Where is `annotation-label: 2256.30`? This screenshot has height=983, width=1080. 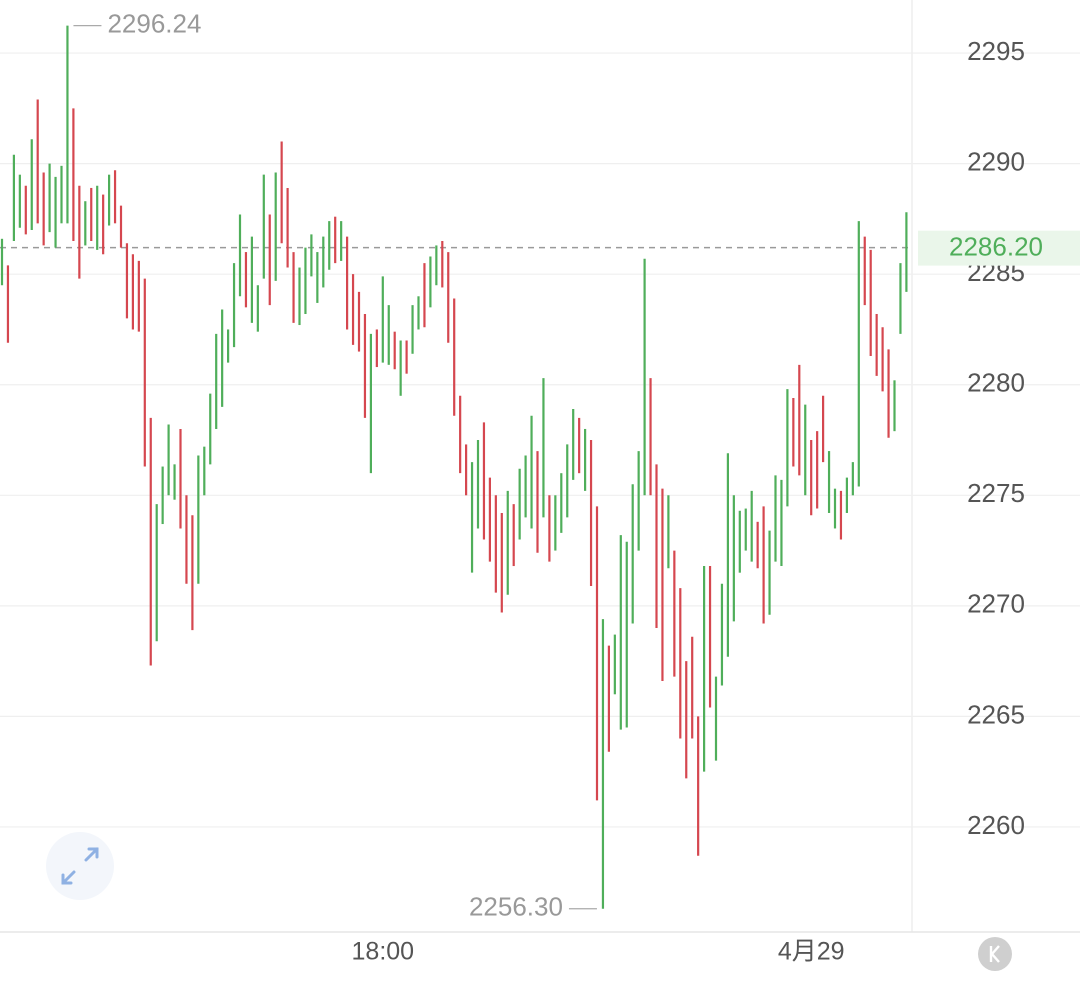 annotation-label: 2256.30 is located at coordinates (516, 907).